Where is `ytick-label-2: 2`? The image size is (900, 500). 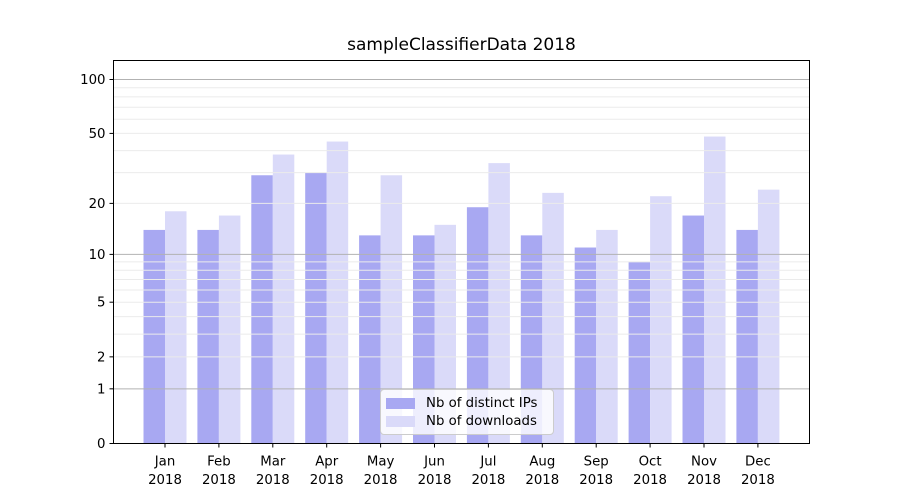
ytick-label-2: 2 is located at coordinates (101, 357).